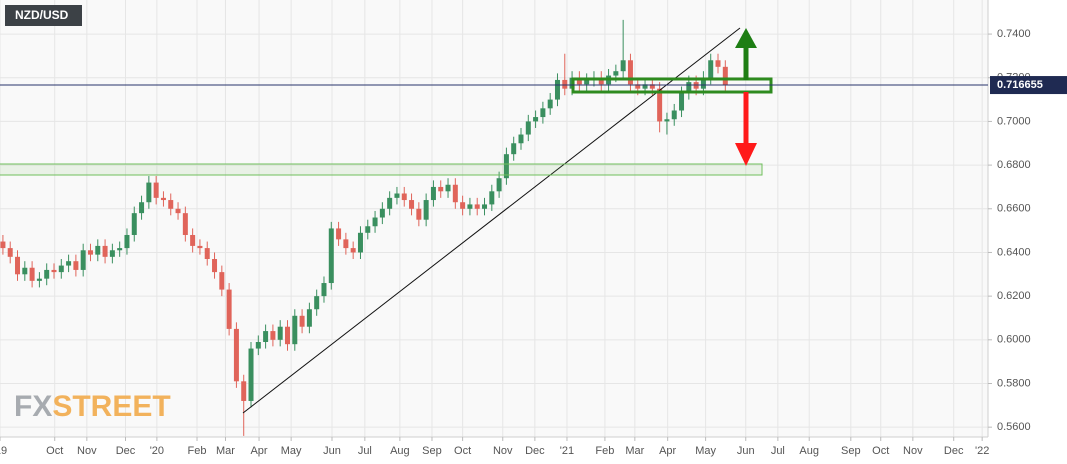  What do you see at coordinates (1014, 165) in the screenshot?
I see `y-tick-label: 0.6800` at bounding box center [1014, 165].